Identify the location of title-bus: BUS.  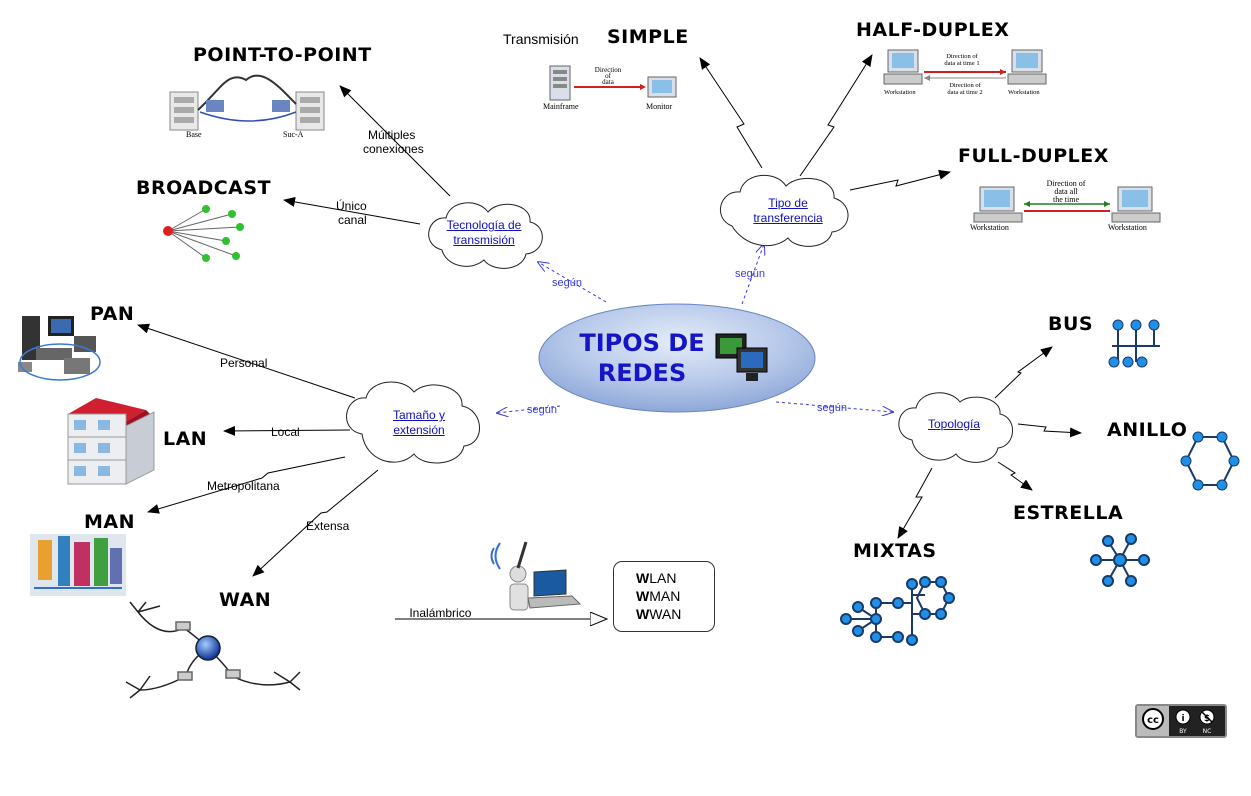
(1071, 324).